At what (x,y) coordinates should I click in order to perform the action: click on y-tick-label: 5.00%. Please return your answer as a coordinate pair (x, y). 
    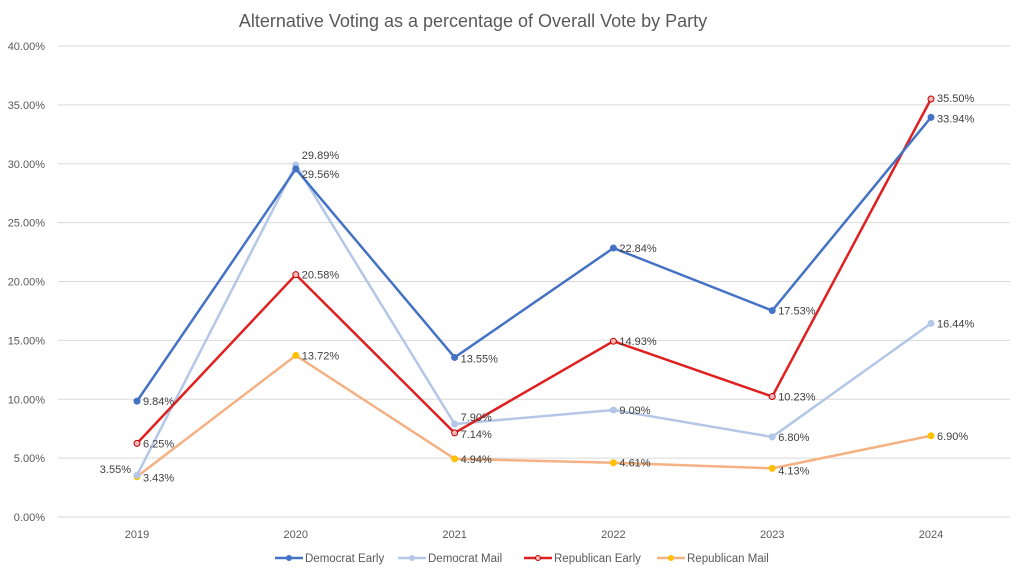
    Looking at the image, I should click on (29, 459).